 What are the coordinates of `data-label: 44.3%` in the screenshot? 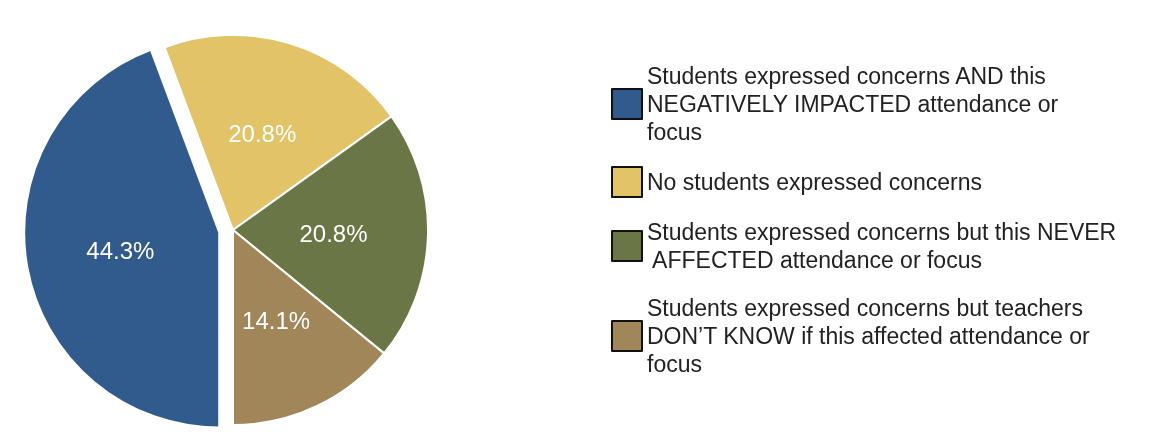 It's located at (120, 250).